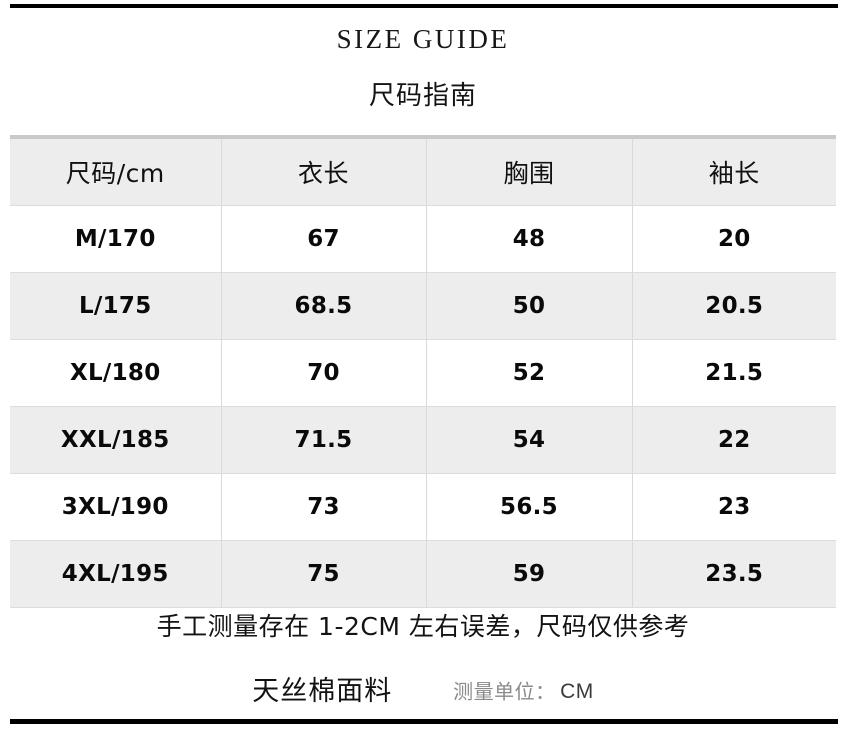 Image resolution: width=846 pixels, height=737 pixels. Describe the element at coordinates (116, 170) in the screenshot. I see `column-header-size: 尺码/cm` at that location.